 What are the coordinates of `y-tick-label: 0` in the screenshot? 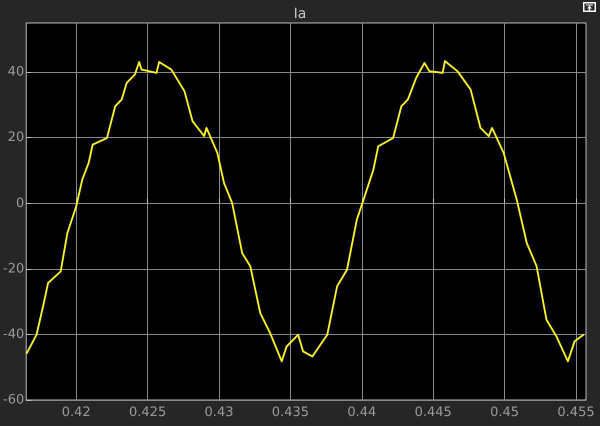 It's located at (20, 203).